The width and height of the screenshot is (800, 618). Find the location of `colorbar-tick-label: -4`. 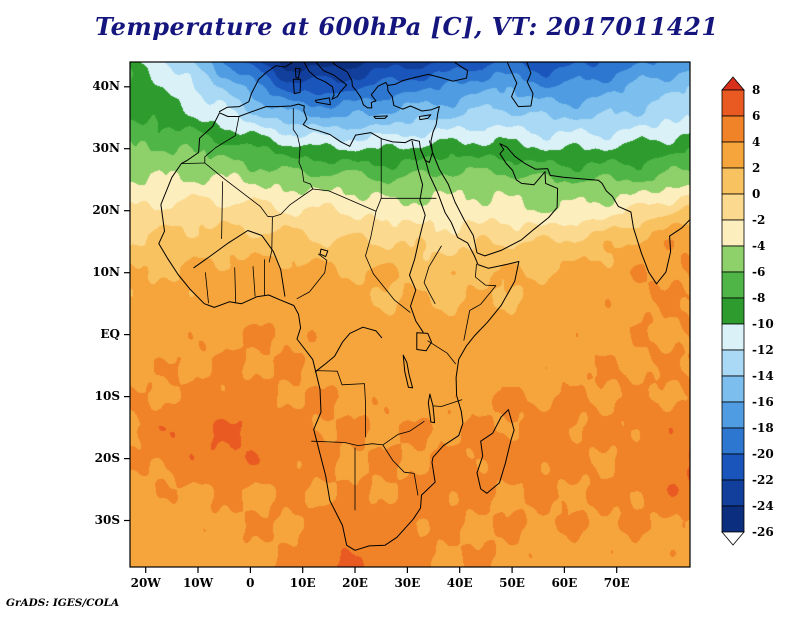

colorbar-tick-label: -4 is located at coordinates (758, 246).